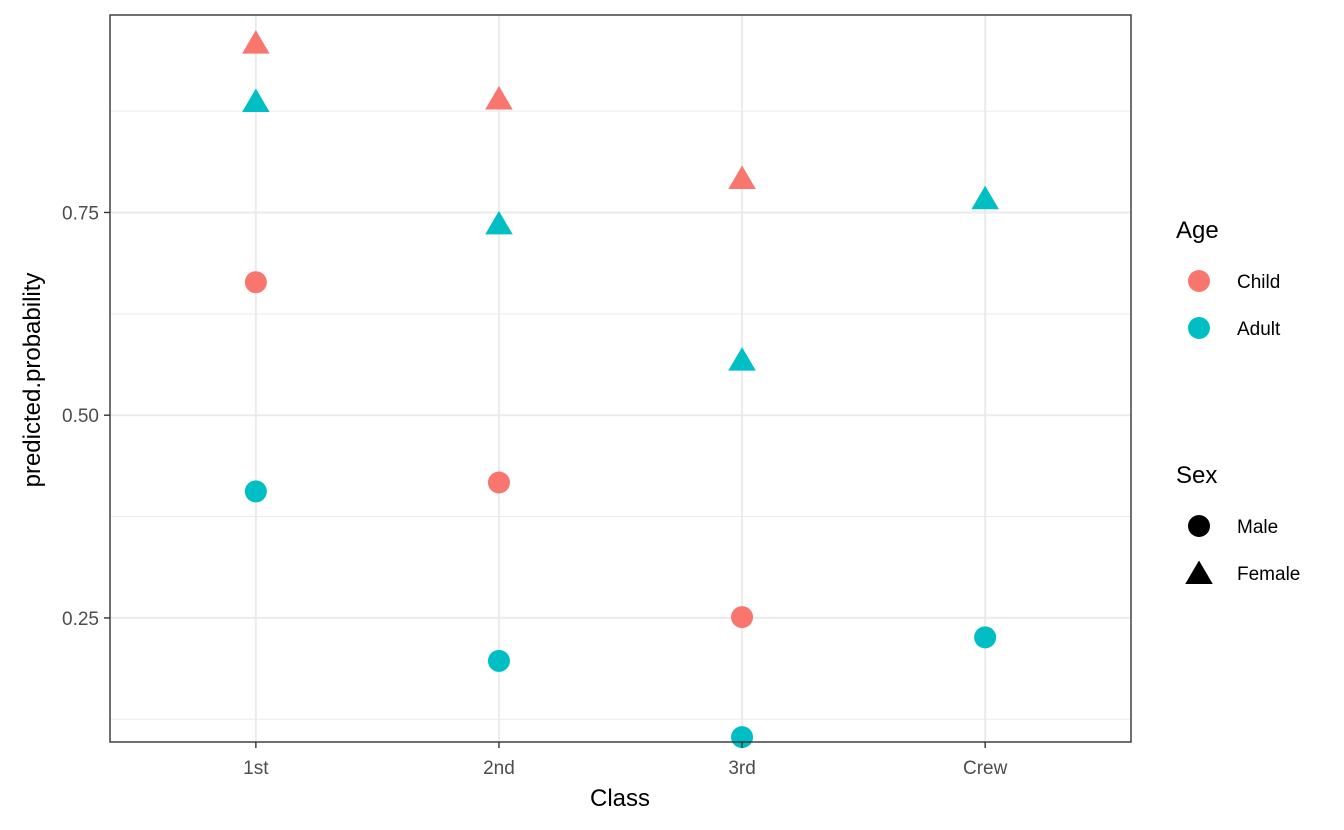  What do you see at coordinates (985, 768) in the screenshot?
I see `x-tick-label: Crew` at bounding box center [985, 768].